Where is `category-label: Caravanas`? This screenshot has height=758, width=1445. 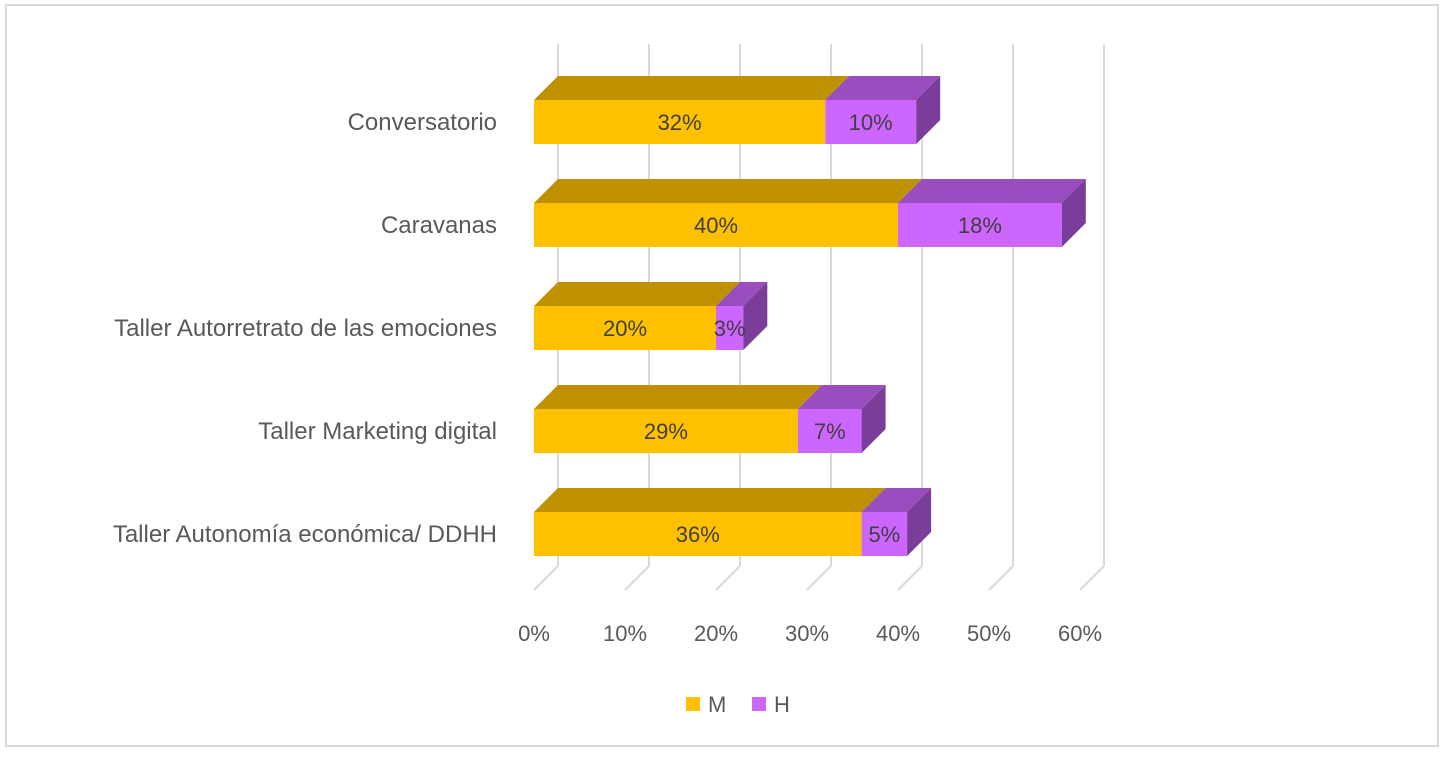 category-label: Caravanas is located at coordinates (439, 225).